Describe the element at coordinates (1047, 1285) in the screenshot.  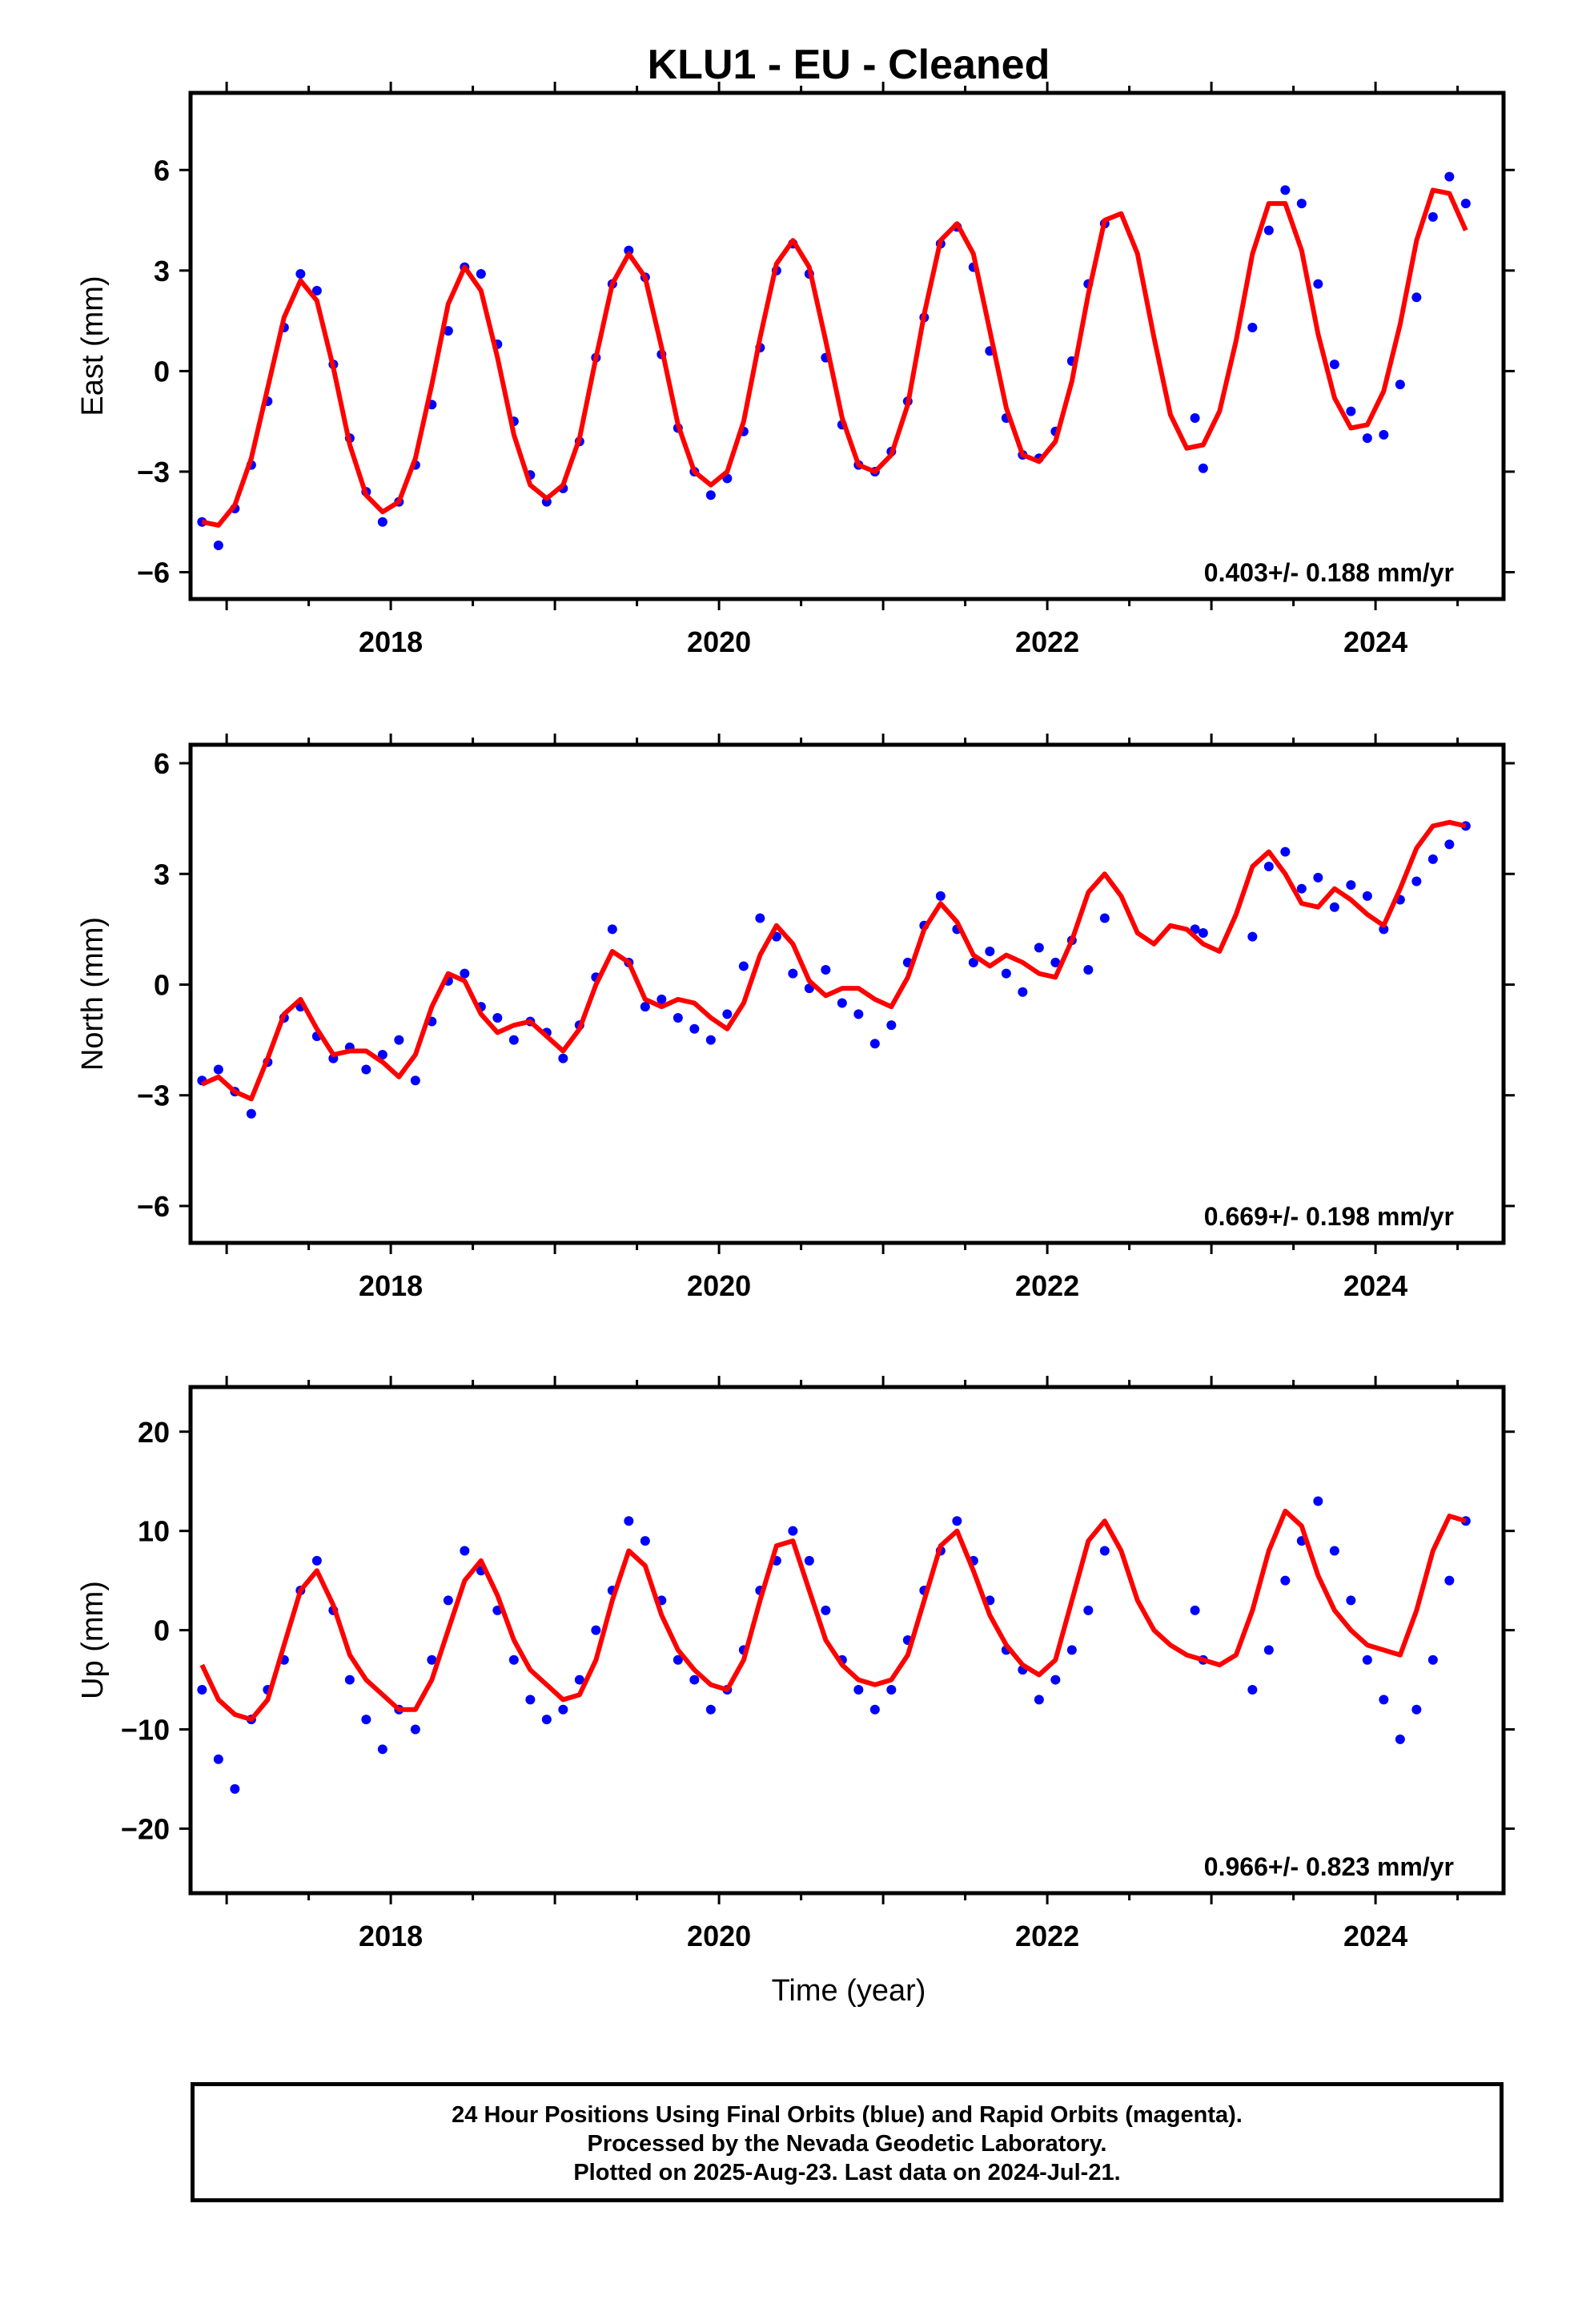
I see `north-xtick-label: 2022` at that location.